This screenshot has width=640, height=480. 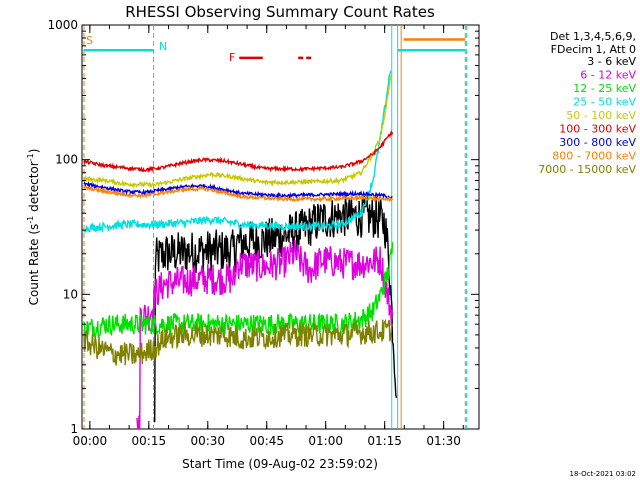 I want to click on legend-entry-3: 25 - 50 keV, so click(x=604, y=102).